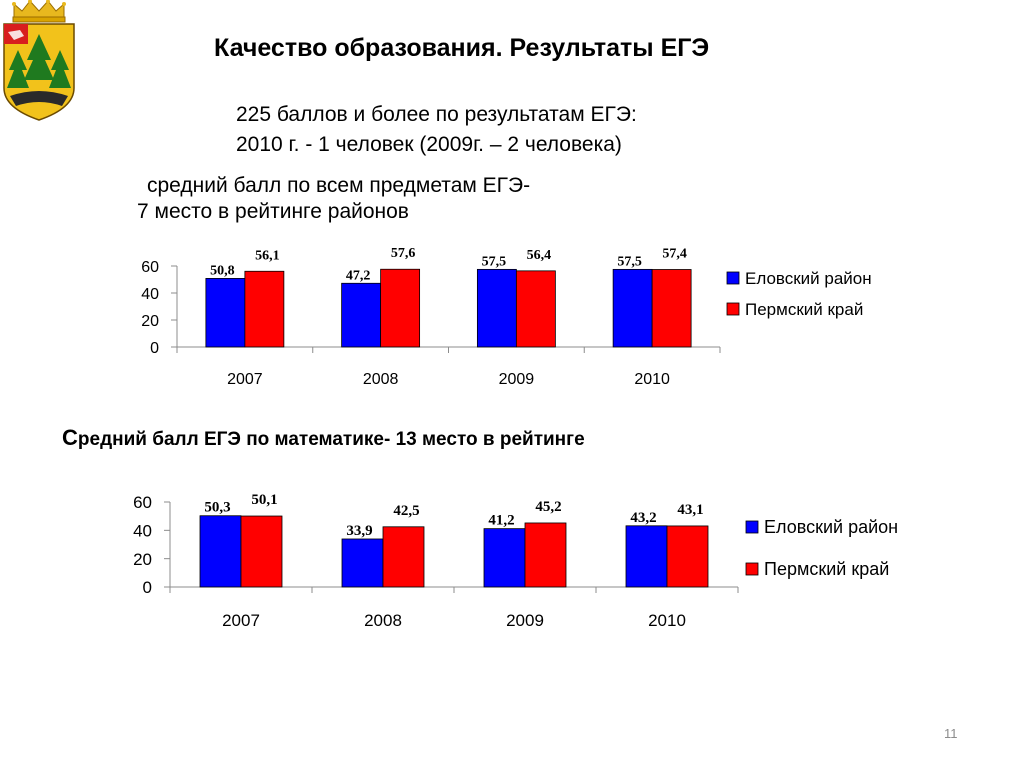 The width and height of the screenshot is (1024, 768). What do you see at coordinates (39, 60) in the screenshot?
I see `coat-of-arms-emblem` at bounding box center [39, 60].